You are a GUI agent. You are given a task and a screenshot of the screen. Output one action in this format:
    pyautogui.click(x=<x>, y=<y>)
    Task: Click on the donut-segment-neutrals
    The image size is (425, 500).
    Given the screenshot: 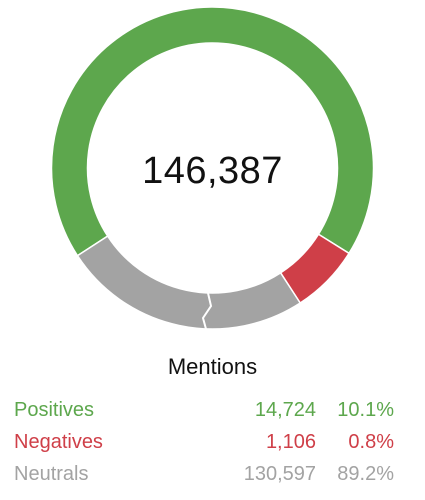 What is the action you would take?
    pyautogui.click(x=189, y=282)
    